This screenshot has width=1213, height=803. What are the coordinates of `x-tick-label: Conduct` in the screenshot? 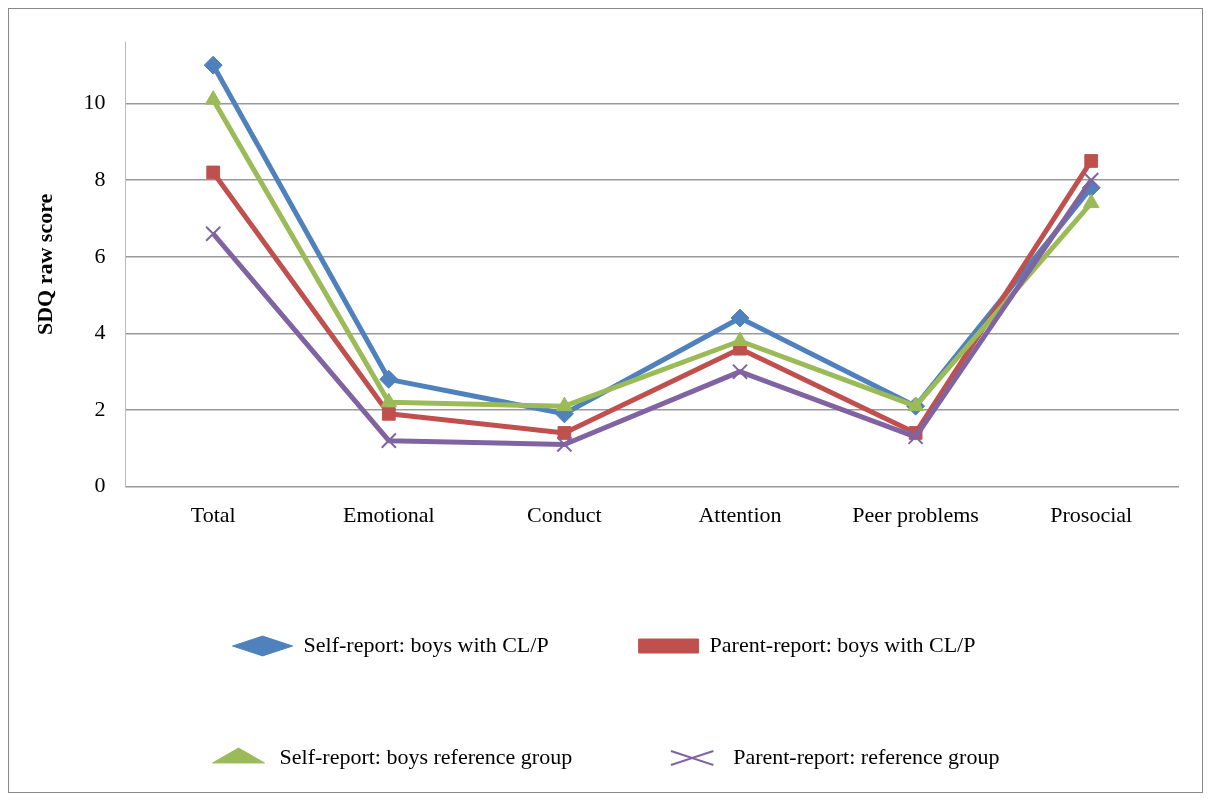 It's located at (564, 514).